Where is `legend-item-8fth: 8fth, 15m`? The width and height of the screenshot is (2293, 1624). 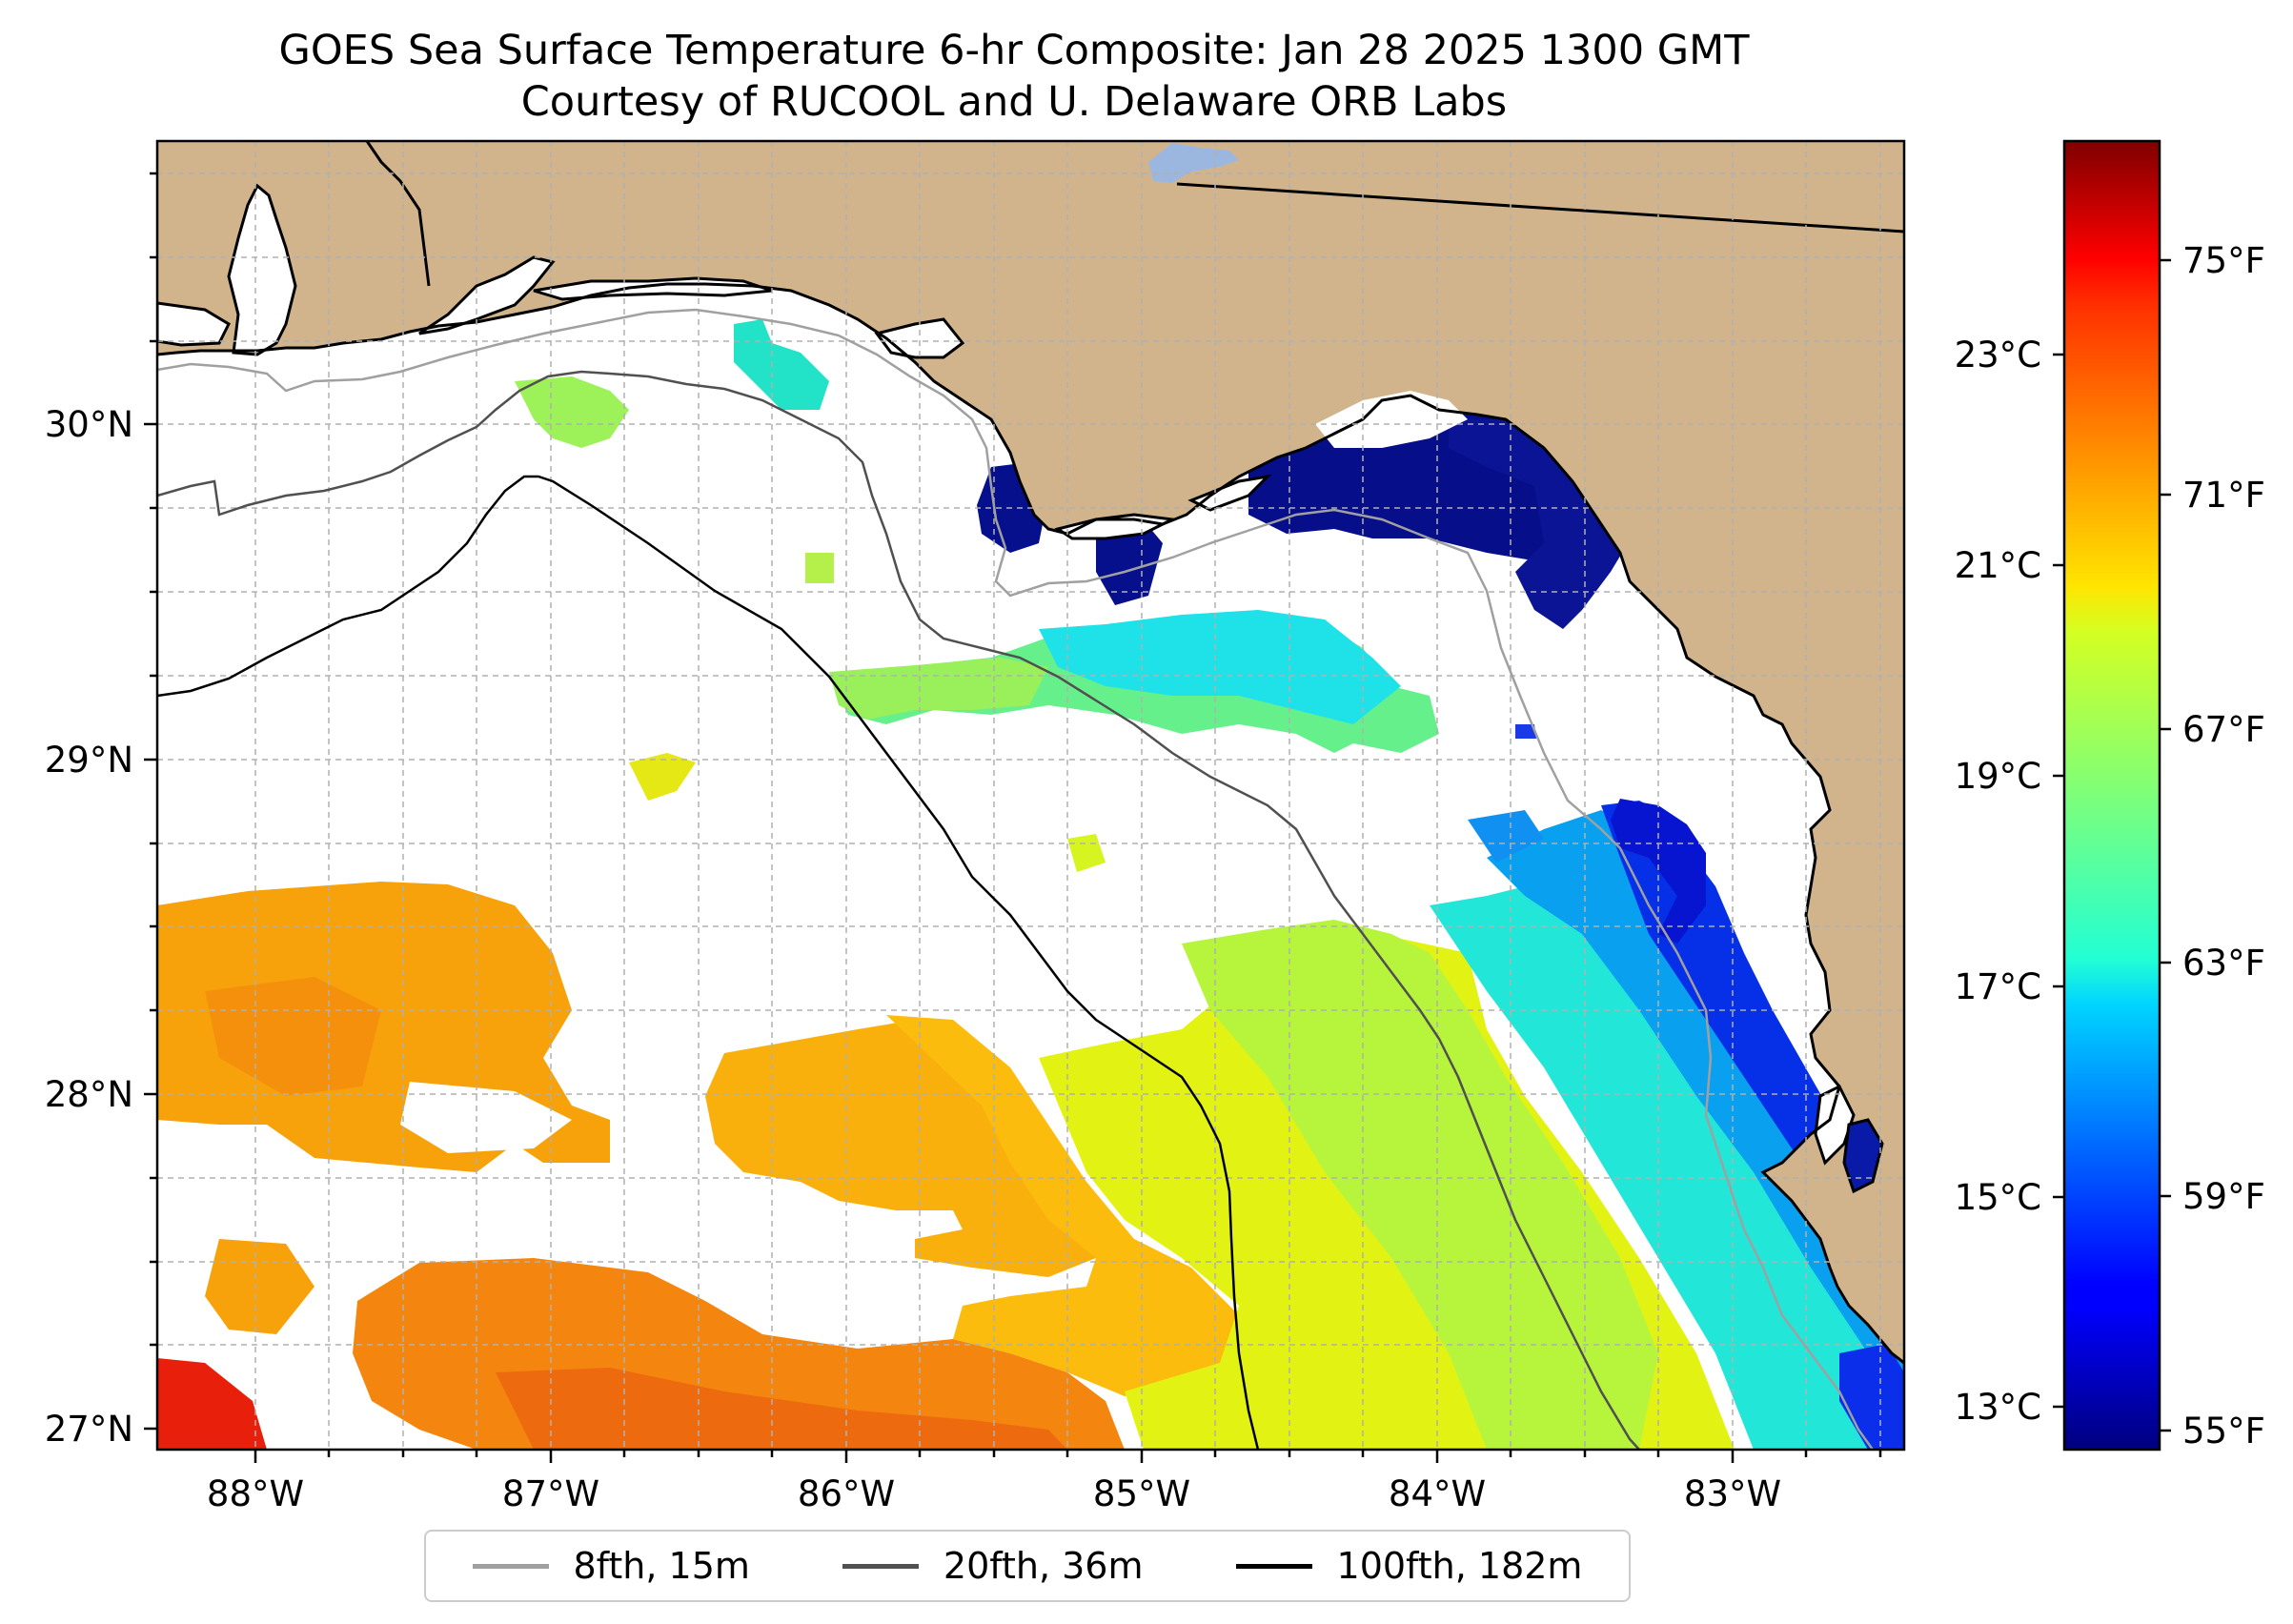
legend-item-8fth: 8fth, 15m is located at coordinates (611, 1566).